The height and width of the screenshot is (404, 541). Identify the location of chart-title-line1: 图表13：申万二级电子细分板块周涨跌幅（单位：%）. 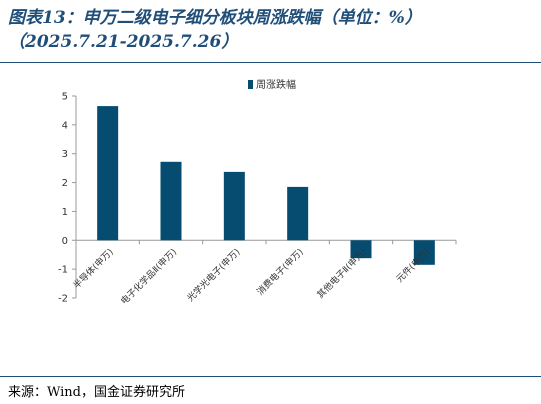
(215, 18).